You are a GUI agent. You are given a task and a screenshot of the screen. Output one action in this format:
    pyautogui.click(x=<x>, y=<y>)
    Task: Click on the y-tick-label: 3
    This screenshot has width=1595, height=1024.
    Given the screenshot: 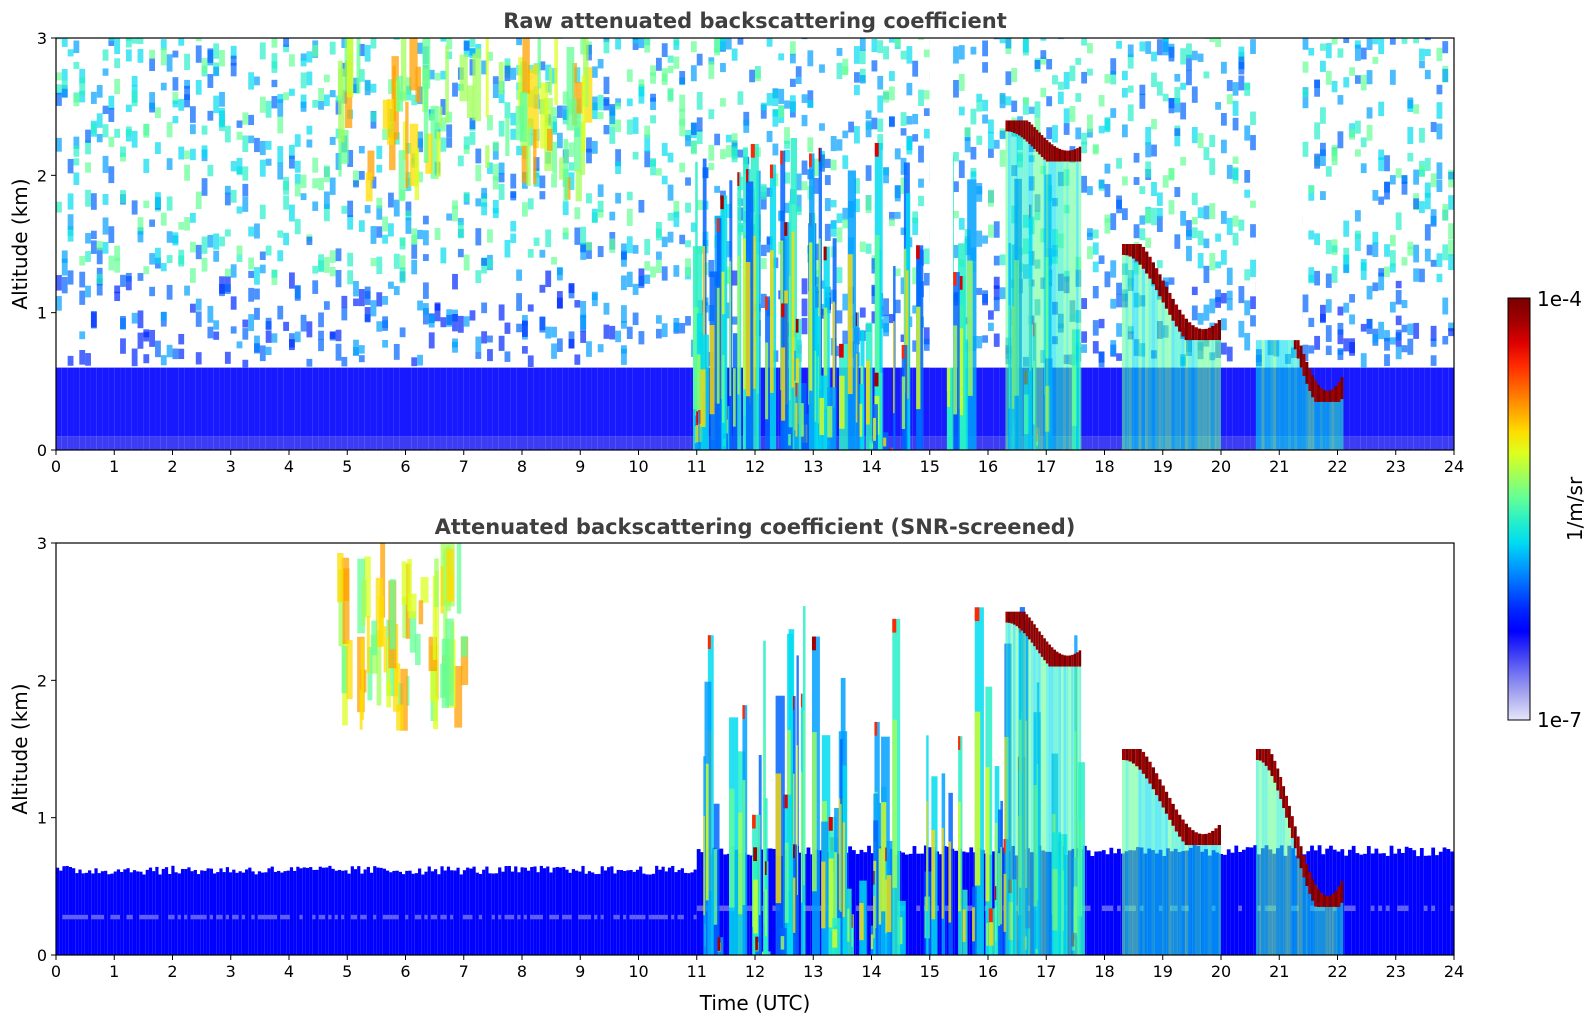 What is the action you would take?
    pyautogui.click(x=42, y=38)
    